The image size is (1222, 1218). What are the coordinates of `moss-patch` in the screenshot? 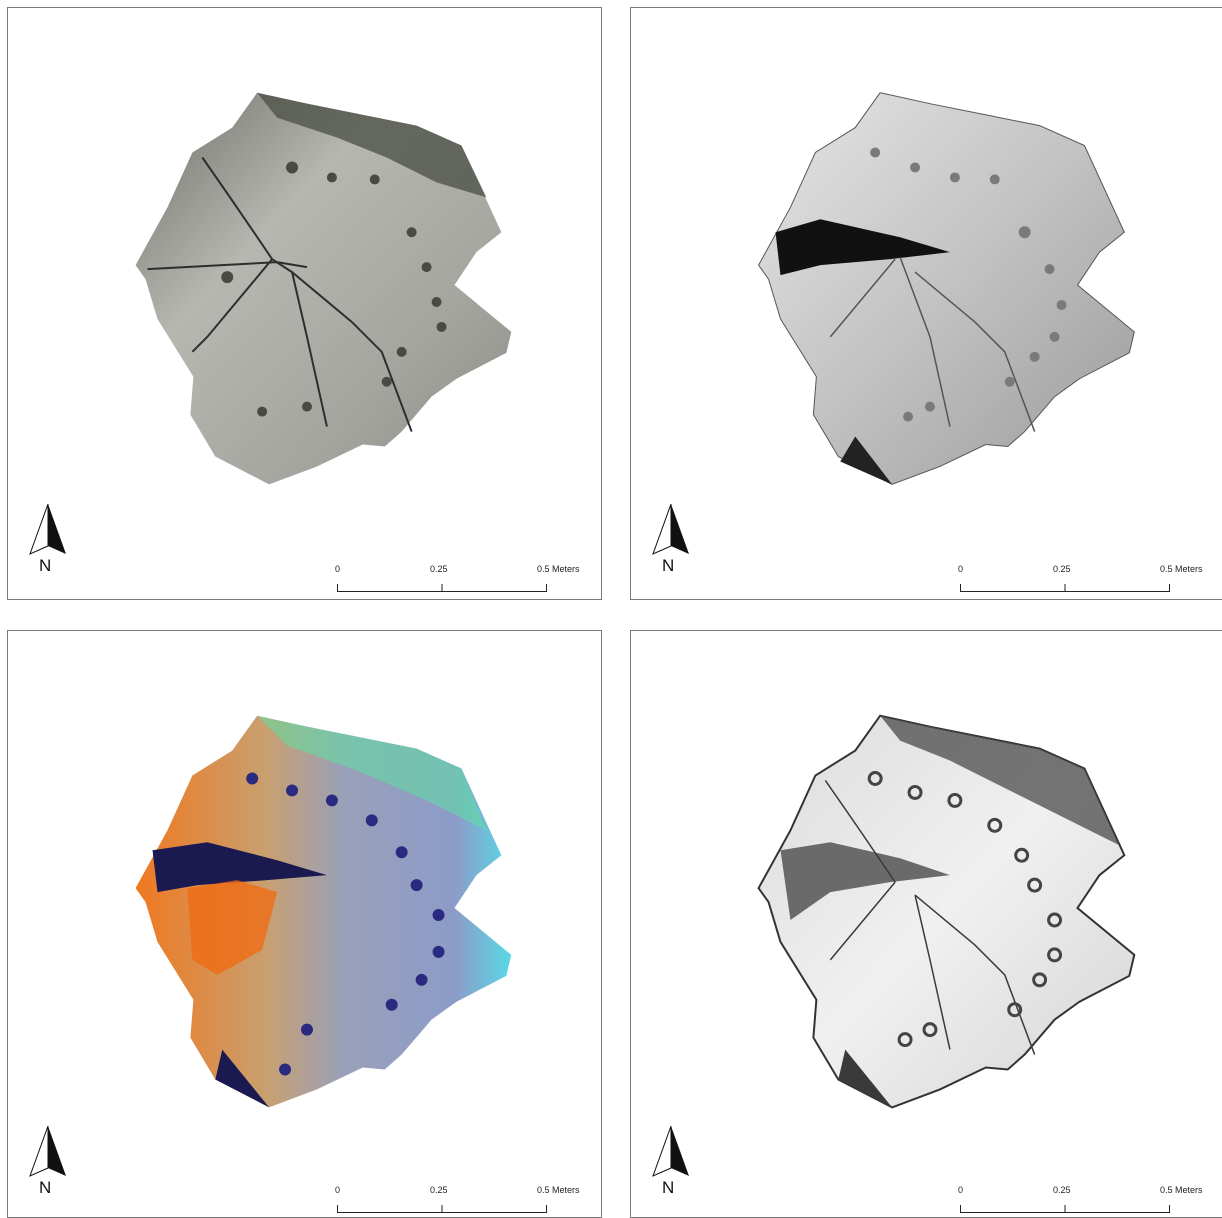 It's located at (372, 145).